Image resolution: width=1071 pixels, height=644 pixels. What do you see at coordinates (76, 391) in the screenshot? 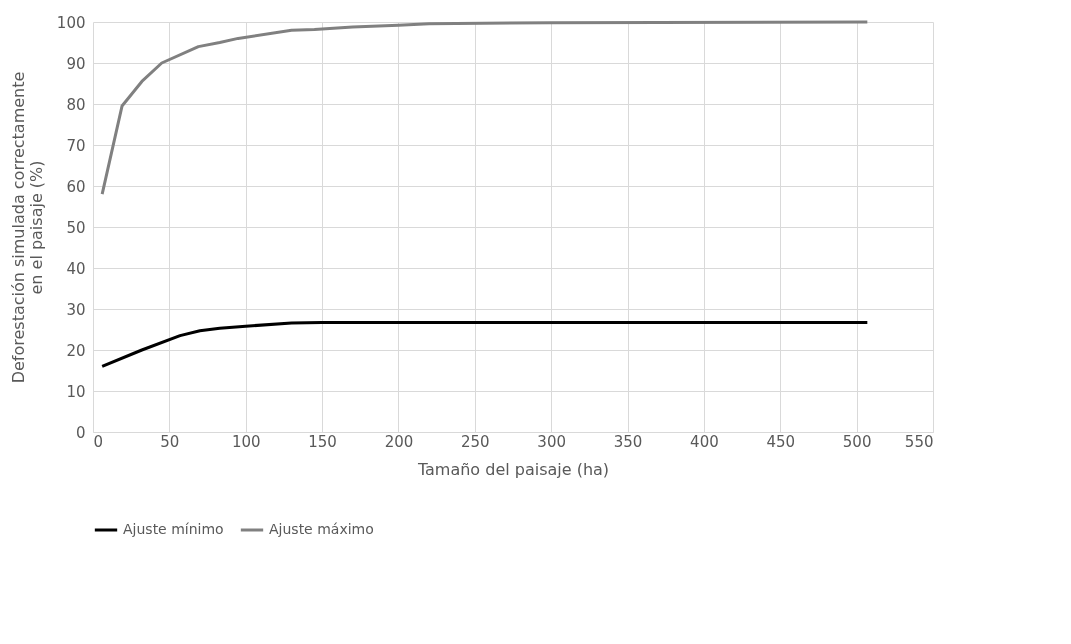
I see `y-tick-label: 10` at bounding box center [76, 391].